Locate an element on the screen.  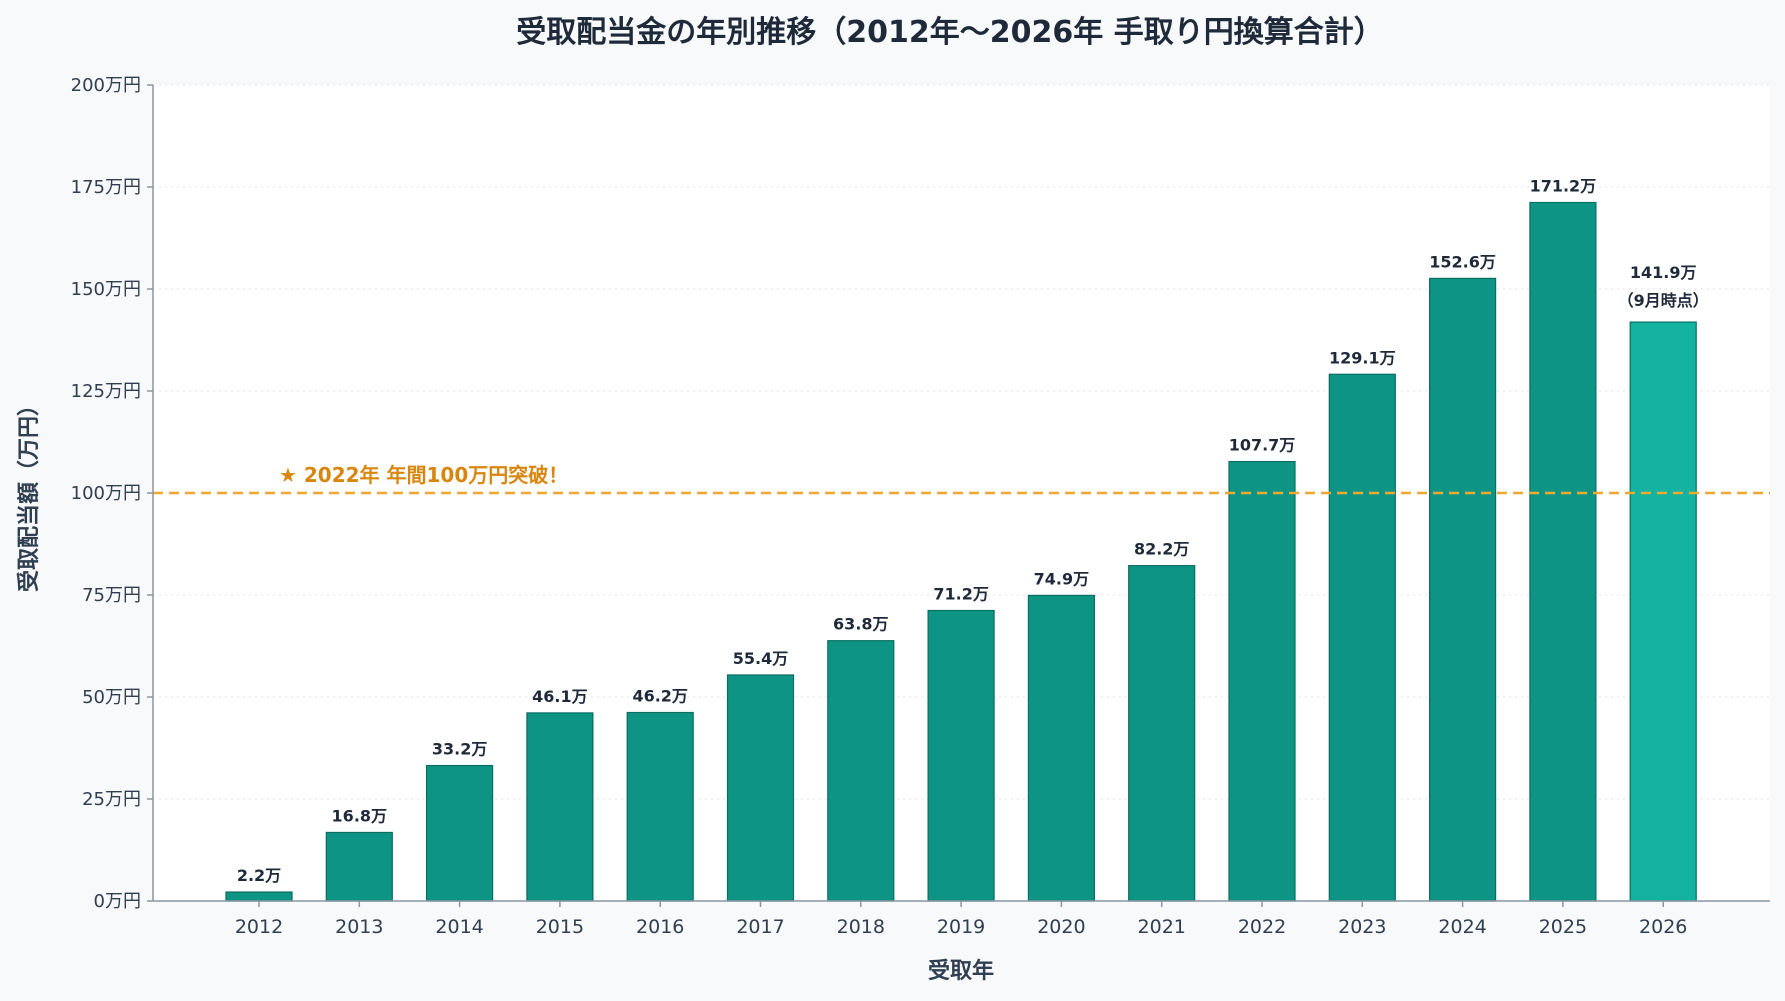
bar-2012 is located at coordinates (259, 896).